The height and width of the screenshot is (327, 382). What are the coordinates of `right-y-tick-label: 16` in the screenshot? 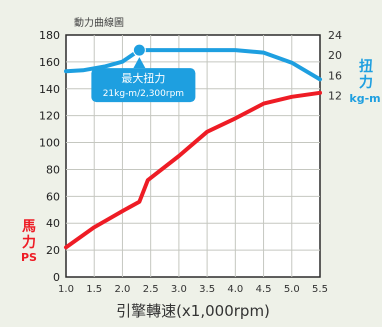 It's located at (335, 75).